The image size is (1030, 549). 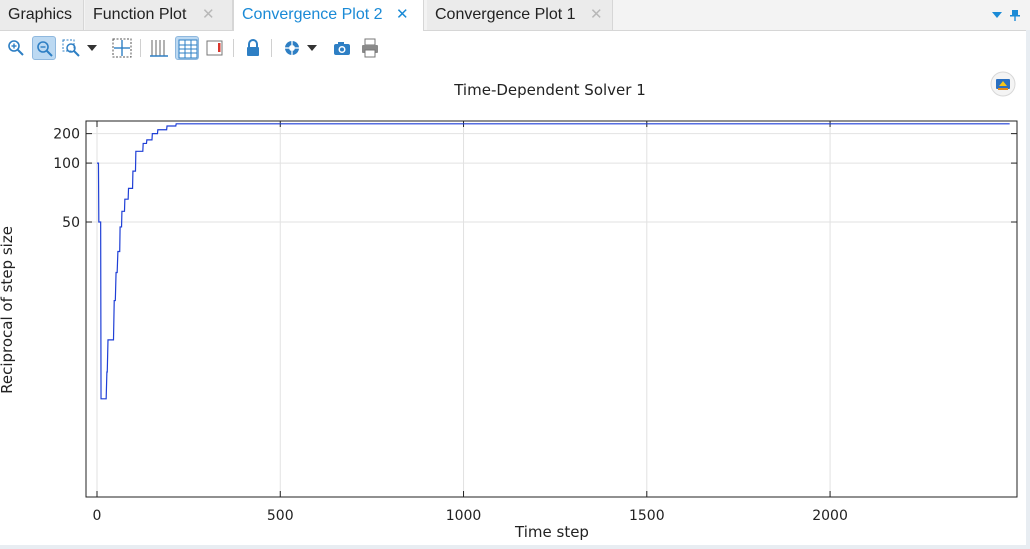 What do you see at coordinates (253, 48) in the screenshot?
I see `lock-axis-icon` at bounding box center [253, 48].